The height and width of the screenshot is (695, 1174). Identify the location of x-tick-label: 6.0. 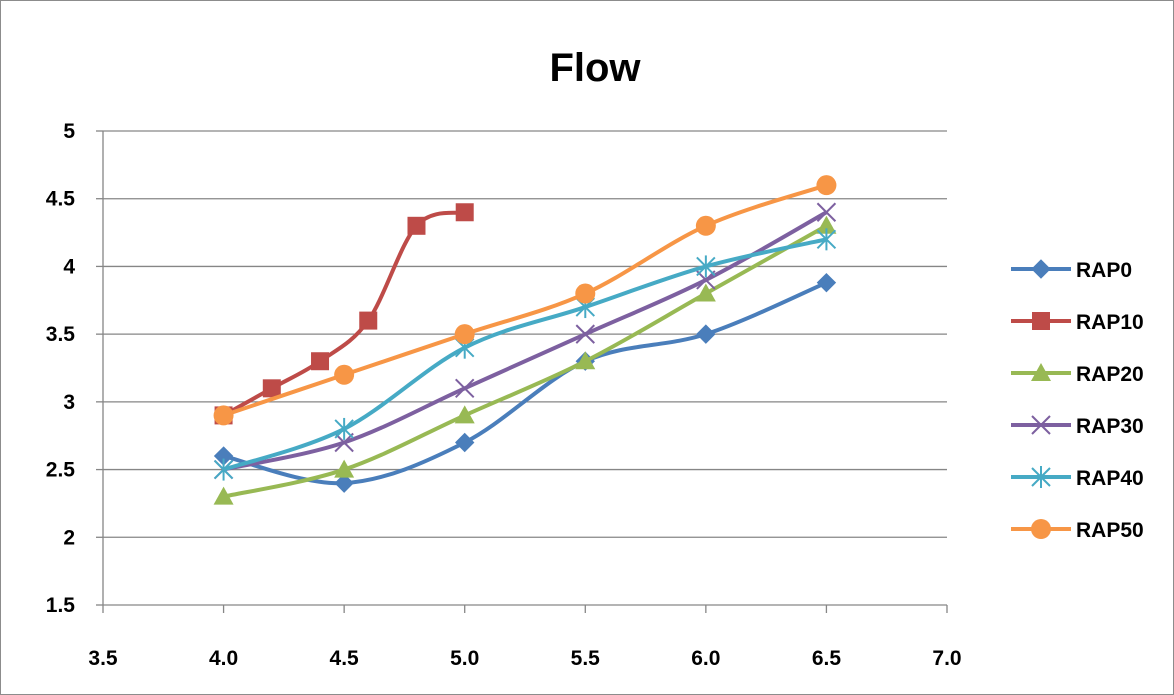
(705, 658).